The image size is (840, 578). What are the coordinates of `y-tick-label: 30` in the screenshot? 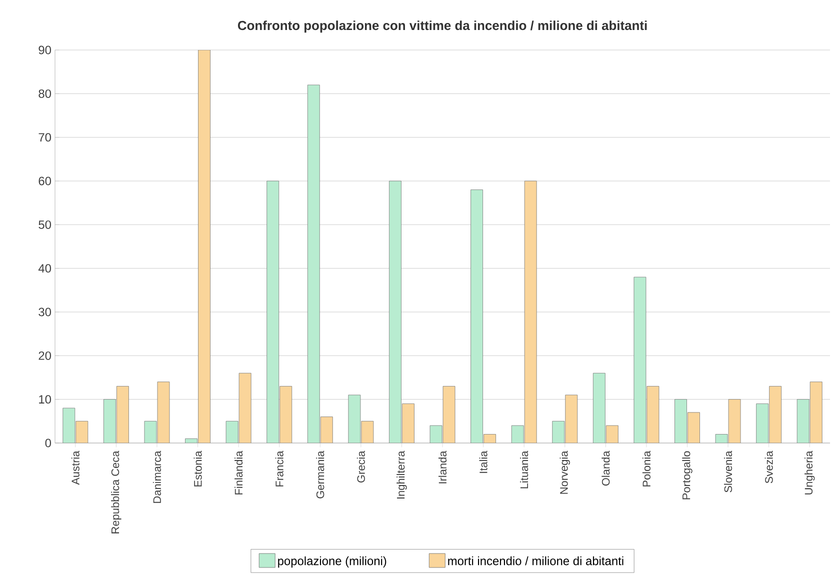 It's located at (45, 312).